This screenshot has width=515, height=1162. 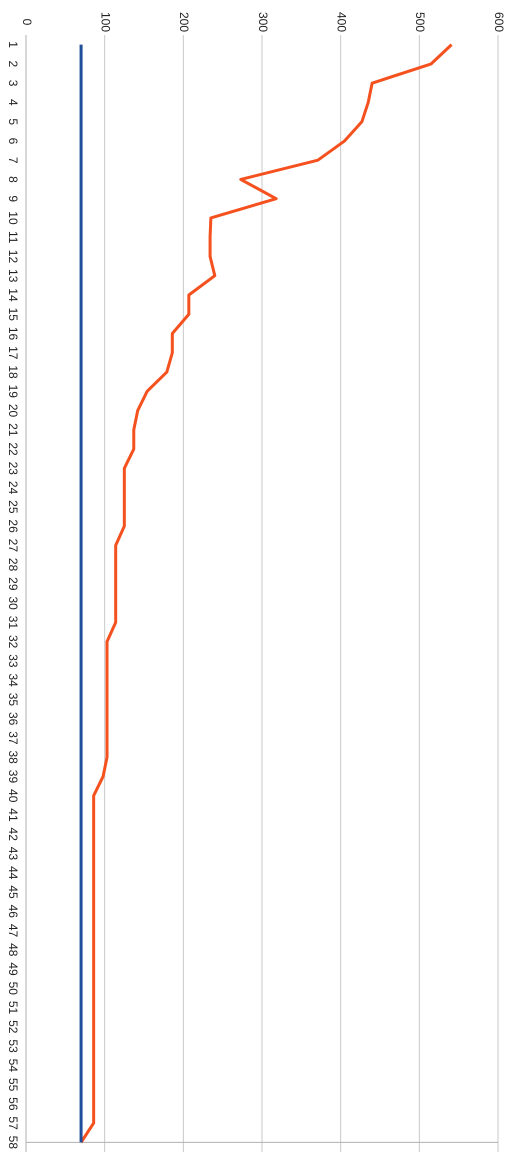 What do you see at coordinates (13, 892) in the screenshot?
I see `x-tick-label: 45` at bounding box center [13, 892].